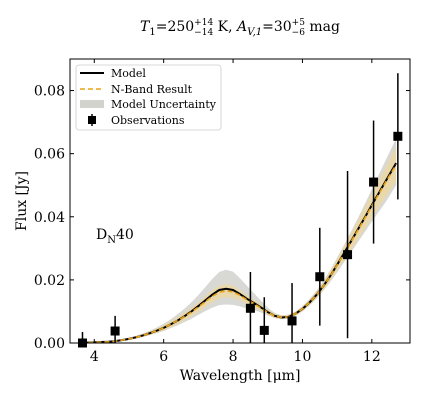 Image resolution: width=425 pixels, height=400 pixels. I want to click on y-axis-label: Flux [Jy], so click(22, 201).